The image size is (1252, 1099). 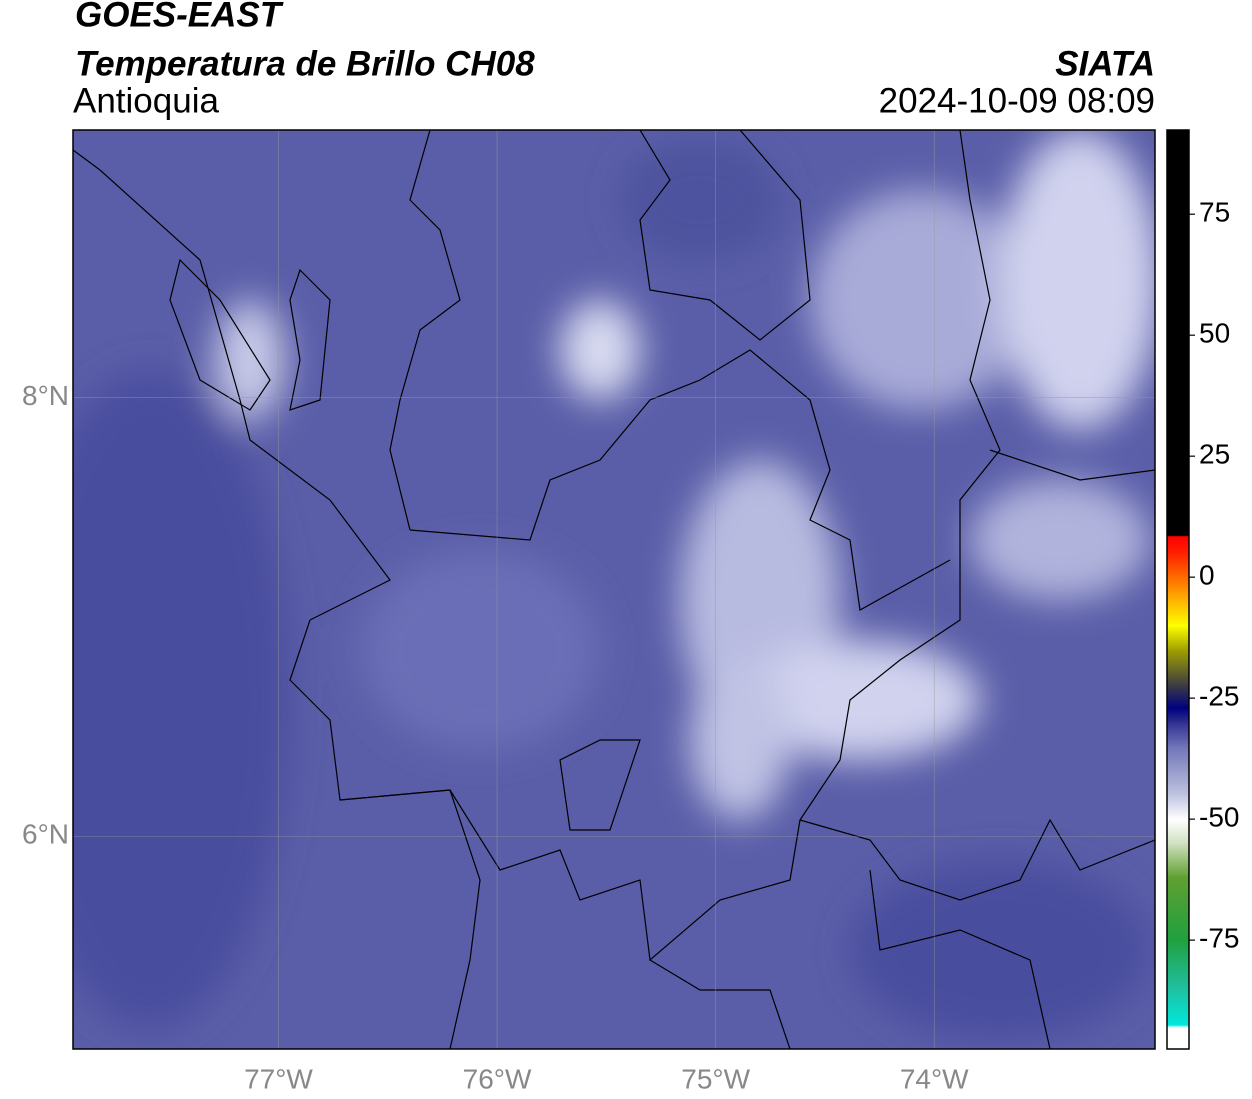 I want to click on colorbar-tick-label: -50, so click(x=1219, y=817).